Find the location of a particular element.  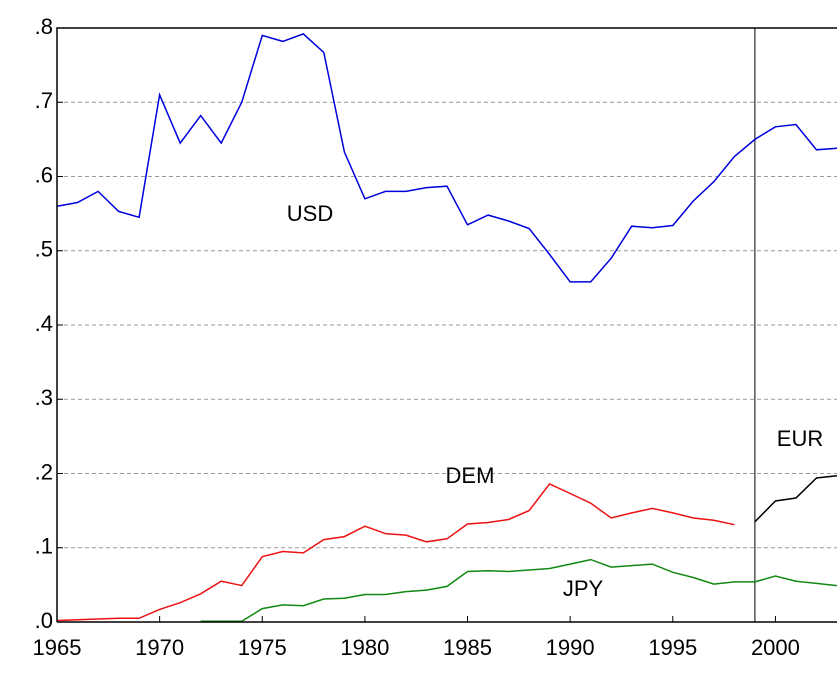

y-tick-label: .5 is located at coordinates (44, 249).